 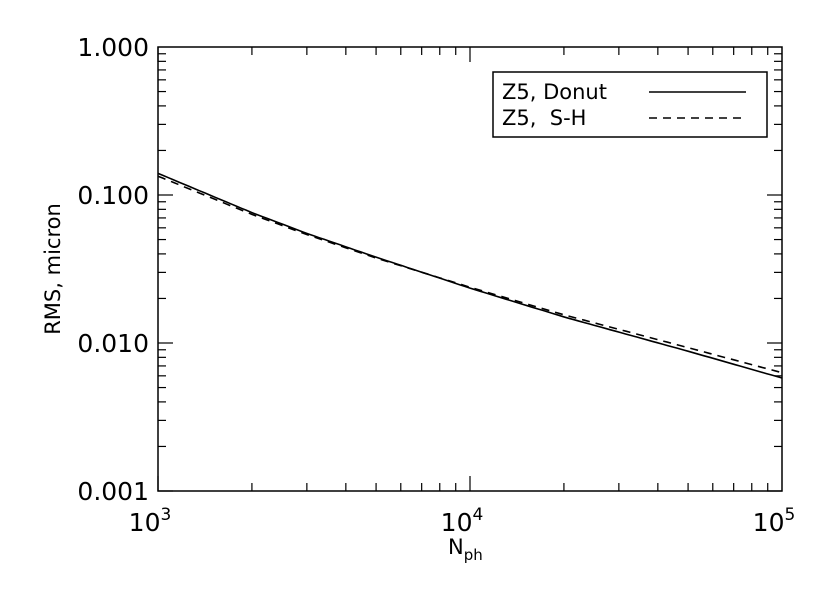 What do you see at coordinates (165, 515) in the screenshot?
I see `x-tick-label-exponent: 3` at bounding box center [165, 515].